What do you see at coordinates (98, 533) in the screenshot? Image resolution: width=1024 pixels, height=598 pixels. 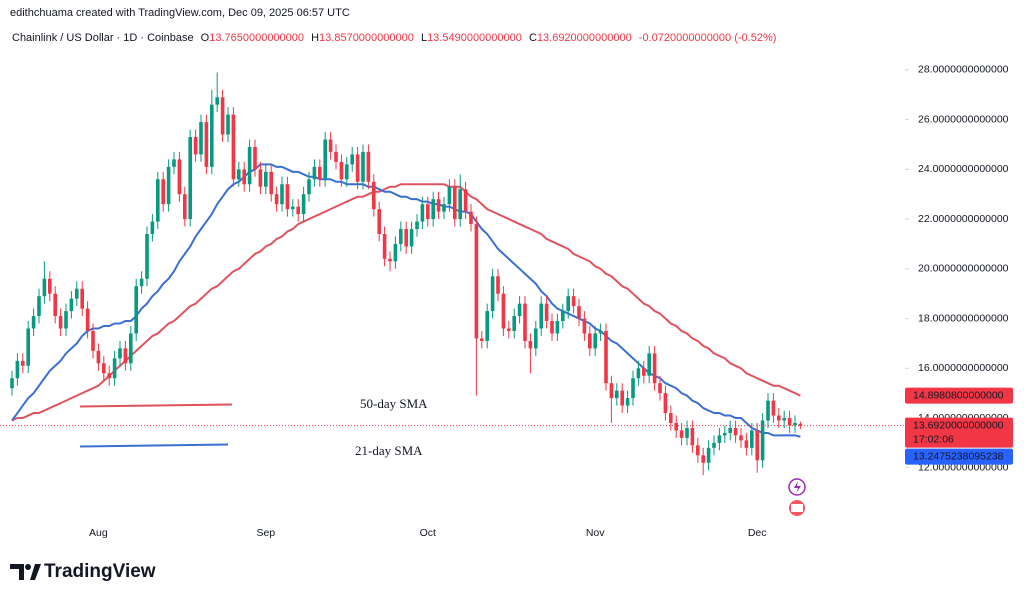 I see `x-tick-label: Aug` at bounding box center [98, 533].